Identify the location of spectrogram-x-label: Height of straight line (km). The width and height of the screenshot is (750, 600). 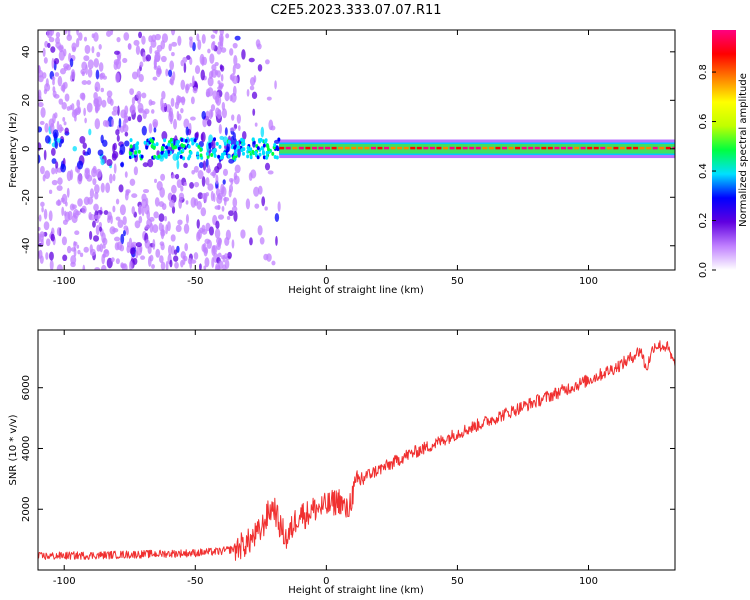
(356, 290).